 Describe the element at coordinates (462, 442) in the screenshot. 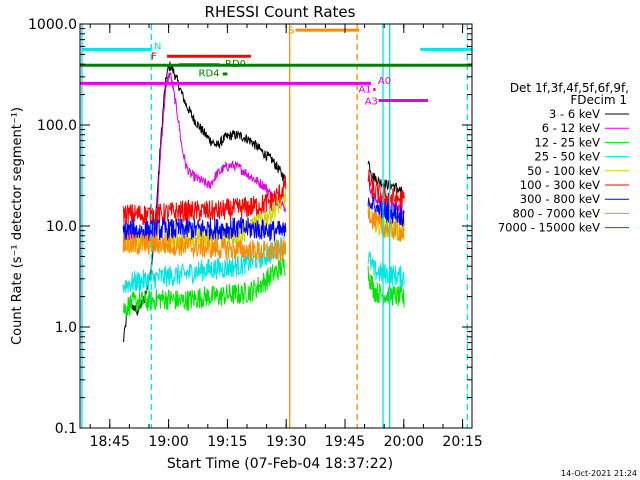

I see `x-tick-label: 20:15` at that location.